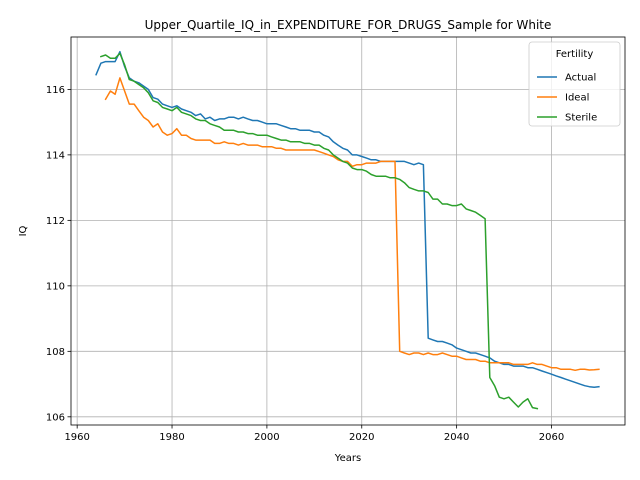 The image size is (640, 480). Describe the element at coordinates (55, 221) in the screenshot. I see `y-tick-label: 112` at that location.